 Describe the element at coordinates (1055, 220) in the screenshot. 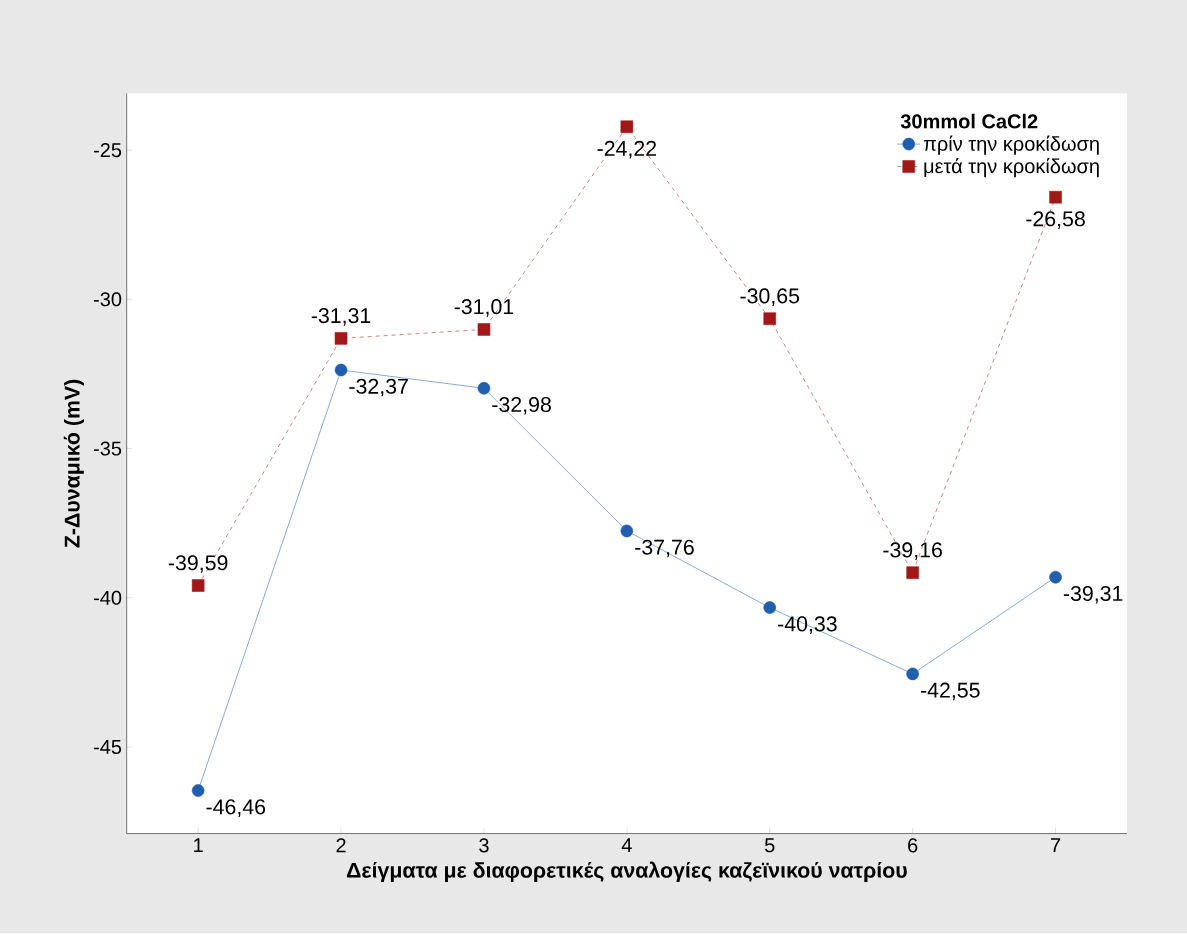

I see `data-label: -26,58` at that location.